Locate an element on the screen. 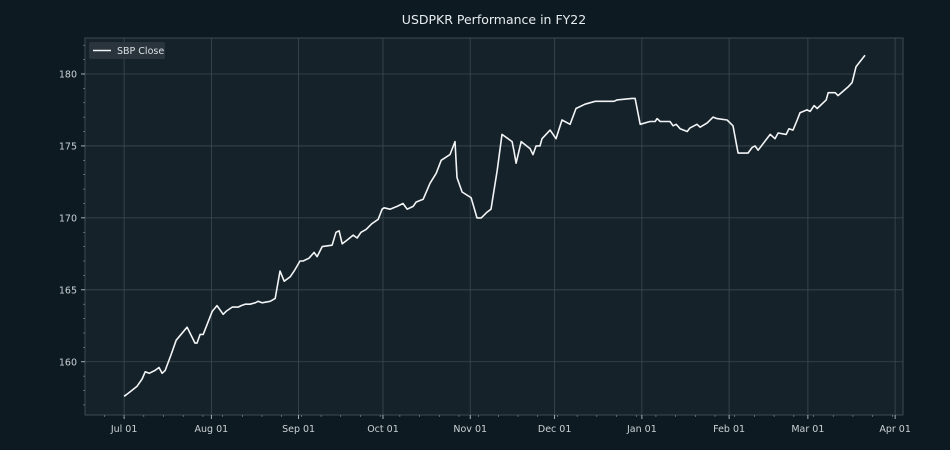 Image resolution: width=950 pixels, height=450 pixels. x-tick-label: Feb 01 is located at coordinates (729, 429).